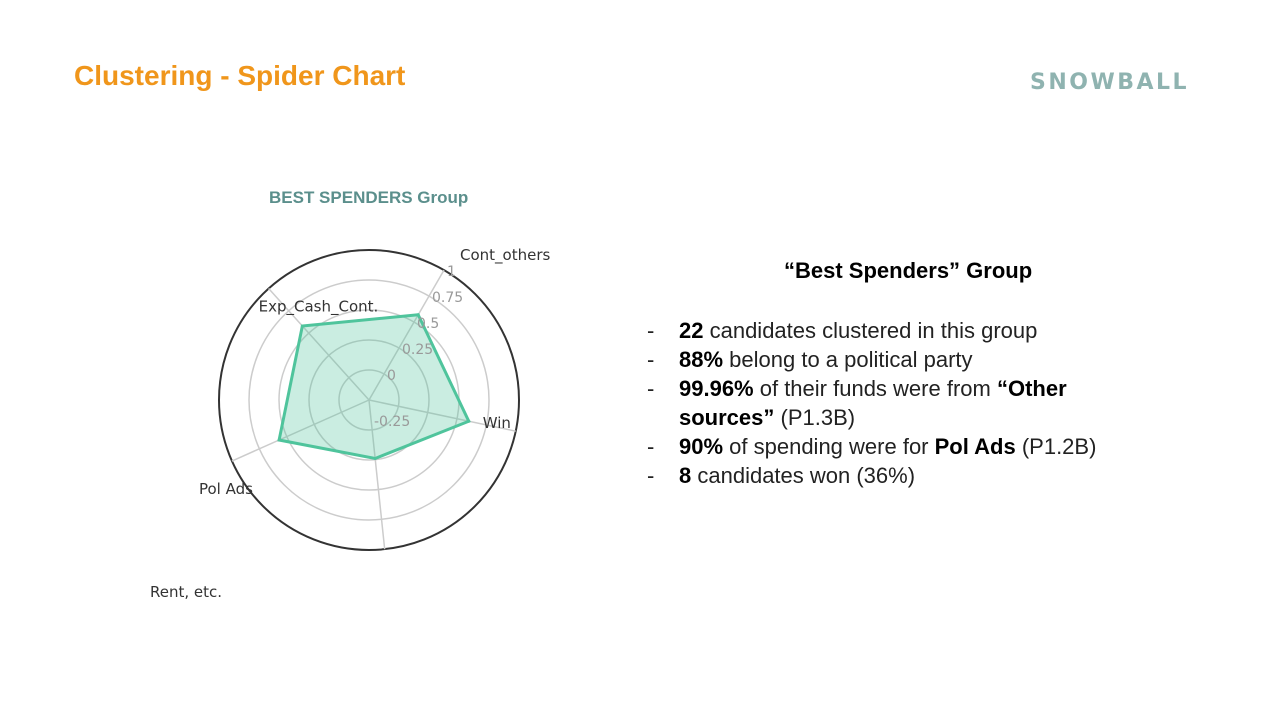  What do you see at coordinates (810, 359) in the screenshot?
I see `summary-bullet-party: -88% belong to a political party` at bounding box center [810, 359].